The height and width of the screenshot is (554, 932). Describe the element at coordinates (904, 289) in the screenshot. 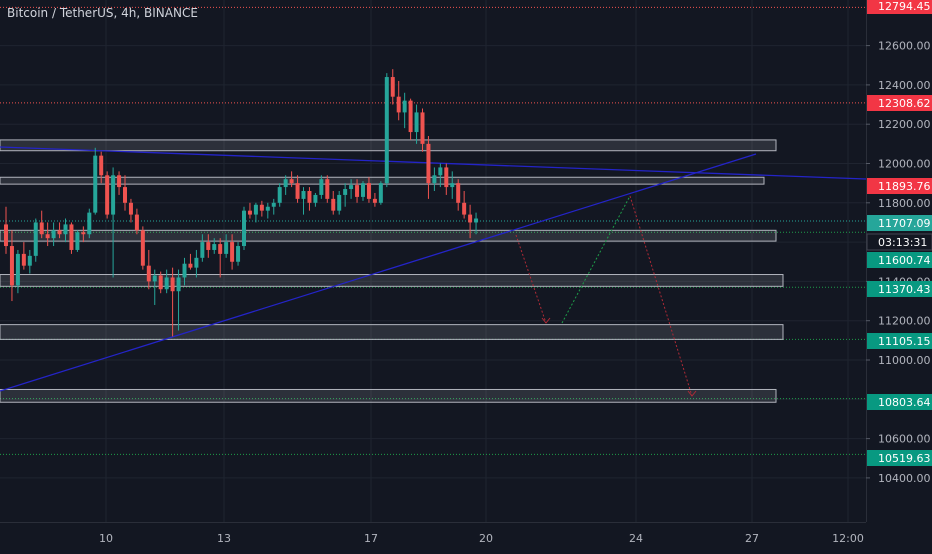

I see `price-tag-label: 11370.43` at that location.